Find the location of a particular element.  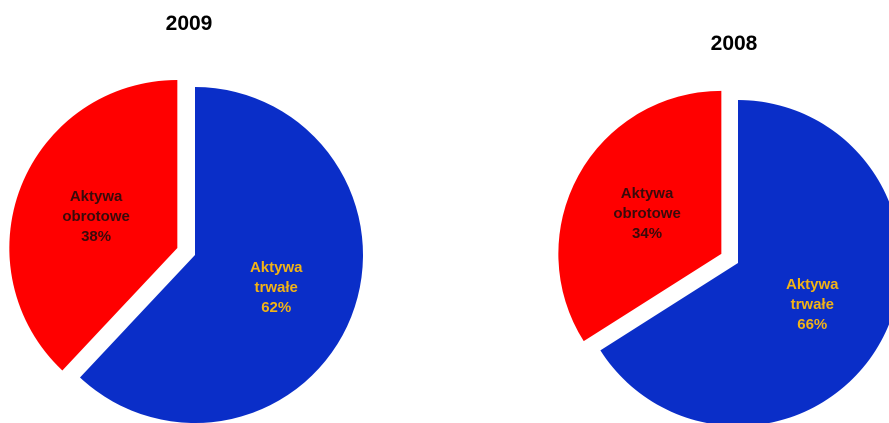

pie-slice-label: Aktywa trwałe 66% is located at coordinates (812, 304).